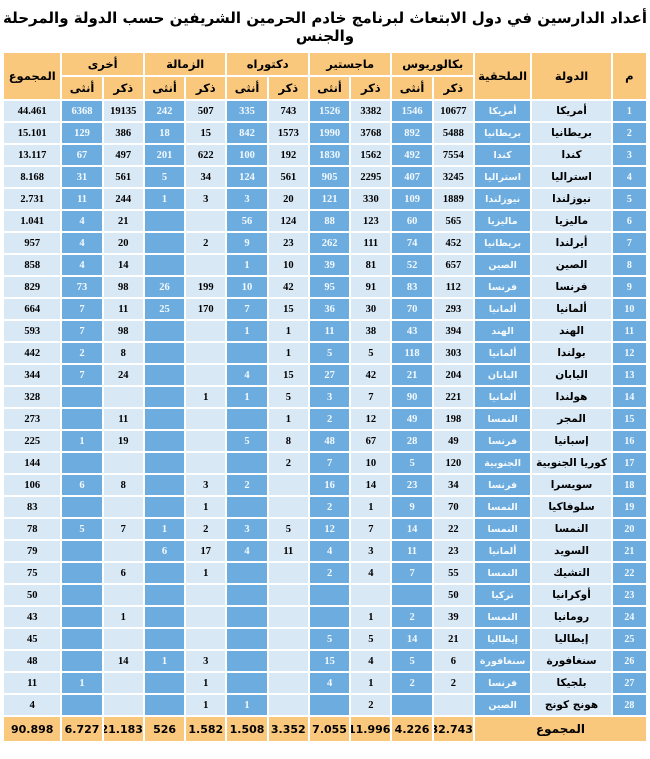 The width and height of the screenshot is (650, 759). Describe the element at coordinates (571, 331) in the screenshot. I see `cell-country: الهند` at that location.